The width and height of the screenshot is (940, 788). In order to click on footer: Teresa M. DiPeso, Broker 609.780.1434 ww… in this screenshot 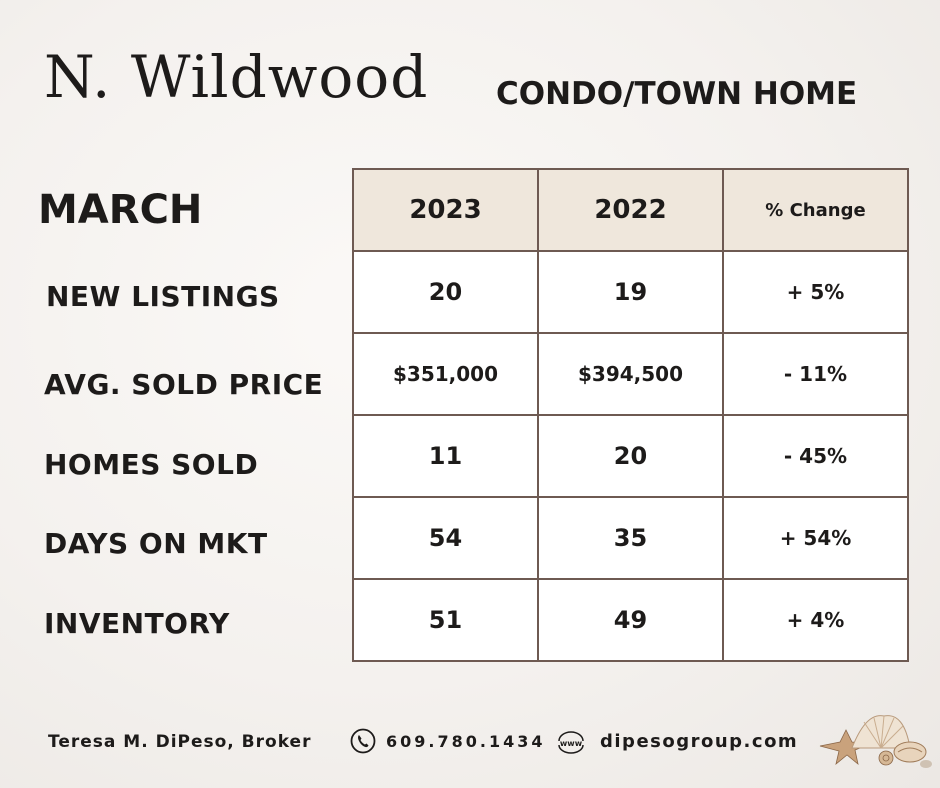, I will do `click(470, 743)`.